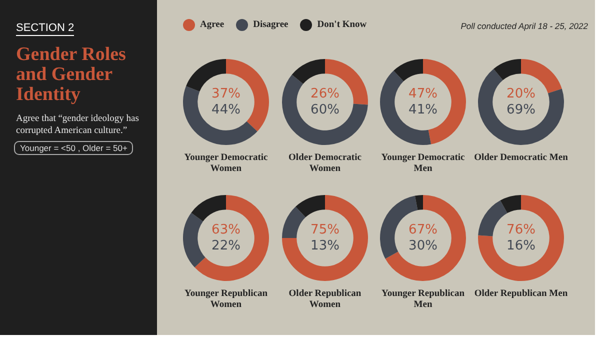 Image resolution: width=600 pixels, height=337 pixels. Describe the element at coordinates (521, 294) in the screenshot. I see `text: Older Republican Men` at that location.